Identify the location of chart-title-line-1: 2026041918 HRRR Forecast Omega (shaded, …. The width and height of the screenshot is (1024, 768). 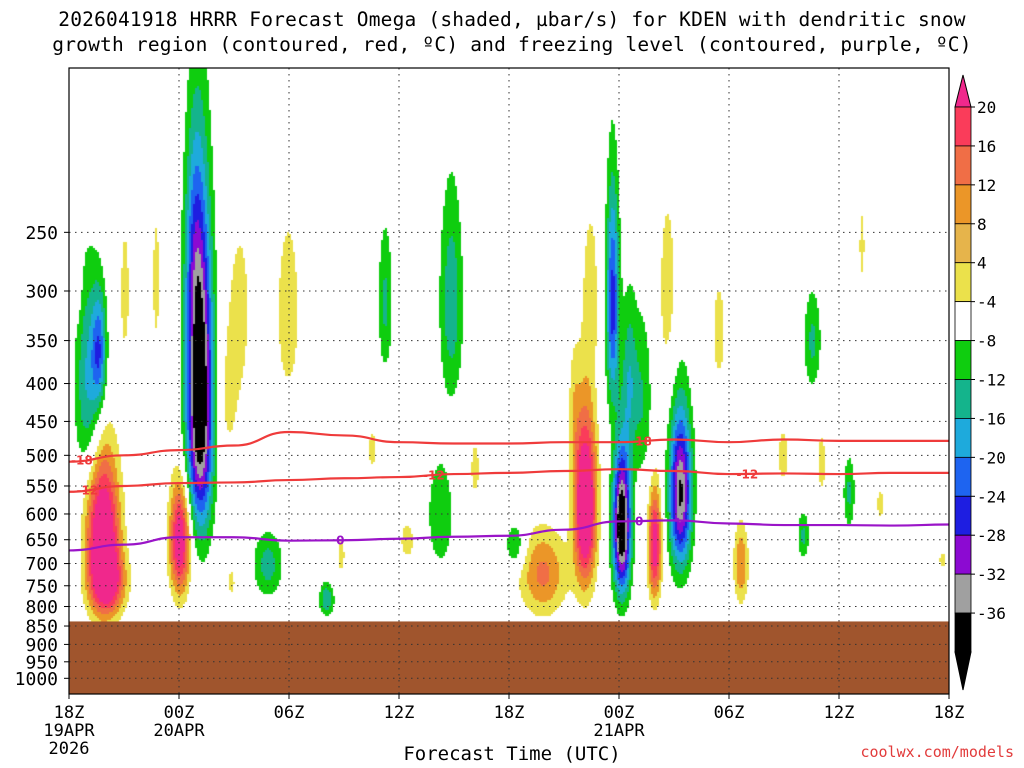
(512, 19).